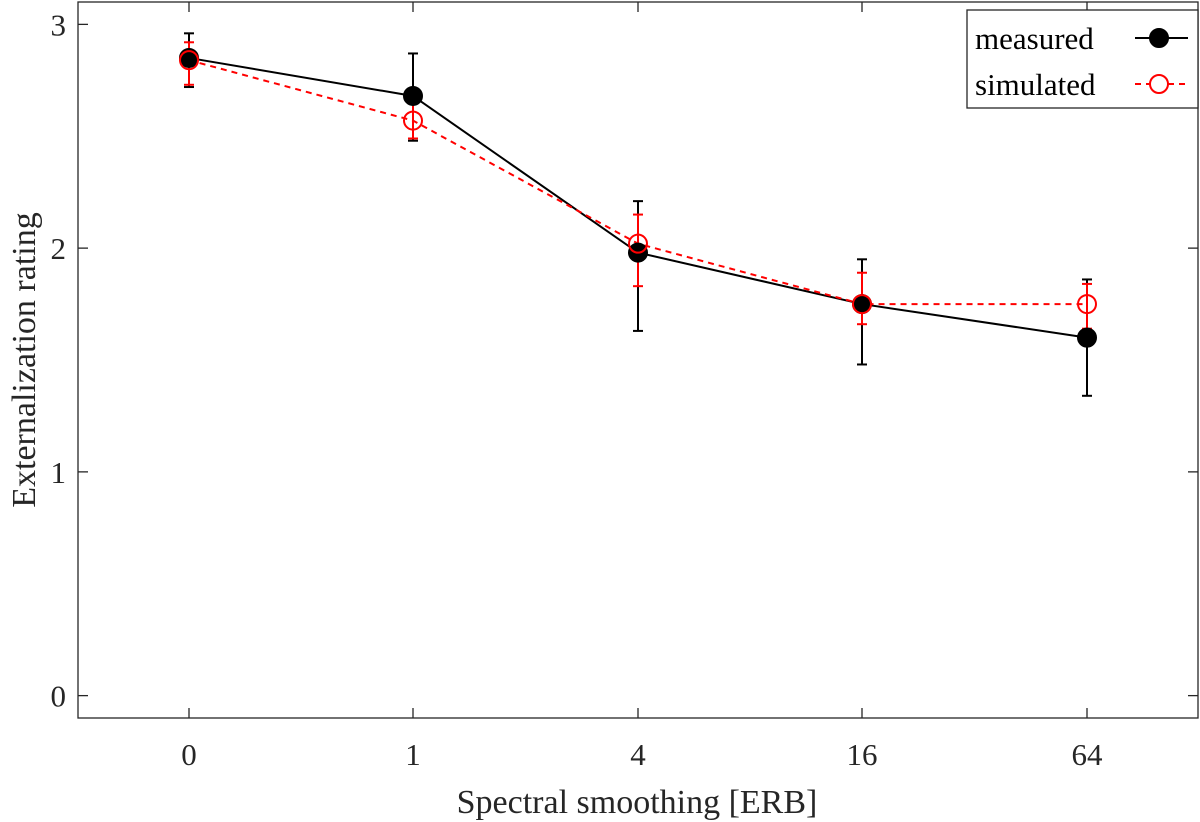  What do you see at coordinates (24, 360) in the screenshot?
I see `y-axis-label: Externalization rating` at bounding box center [24, 360].